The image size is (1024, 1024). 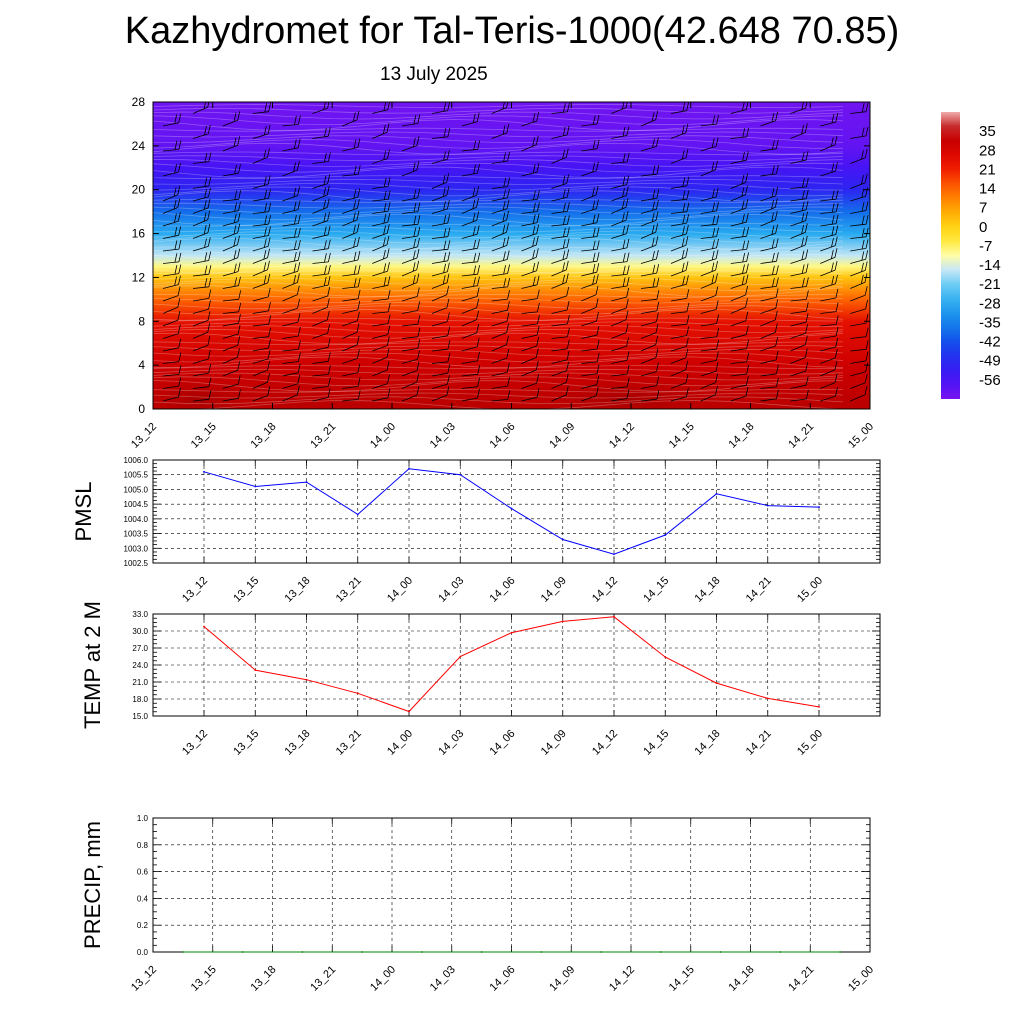 I want to click on y-tick-label: 30.0, so click(x=140, y=631).